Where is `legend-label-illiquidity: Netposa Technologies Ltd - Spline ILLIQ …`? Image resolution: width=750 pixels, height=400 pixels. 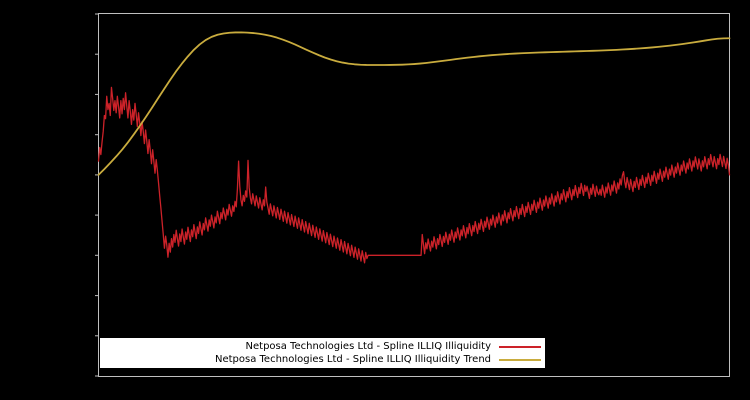 legend-label-illiquidity: Netposa Technologies Ltd - Spline ILLIQ … is located at coordinates (368, 346).